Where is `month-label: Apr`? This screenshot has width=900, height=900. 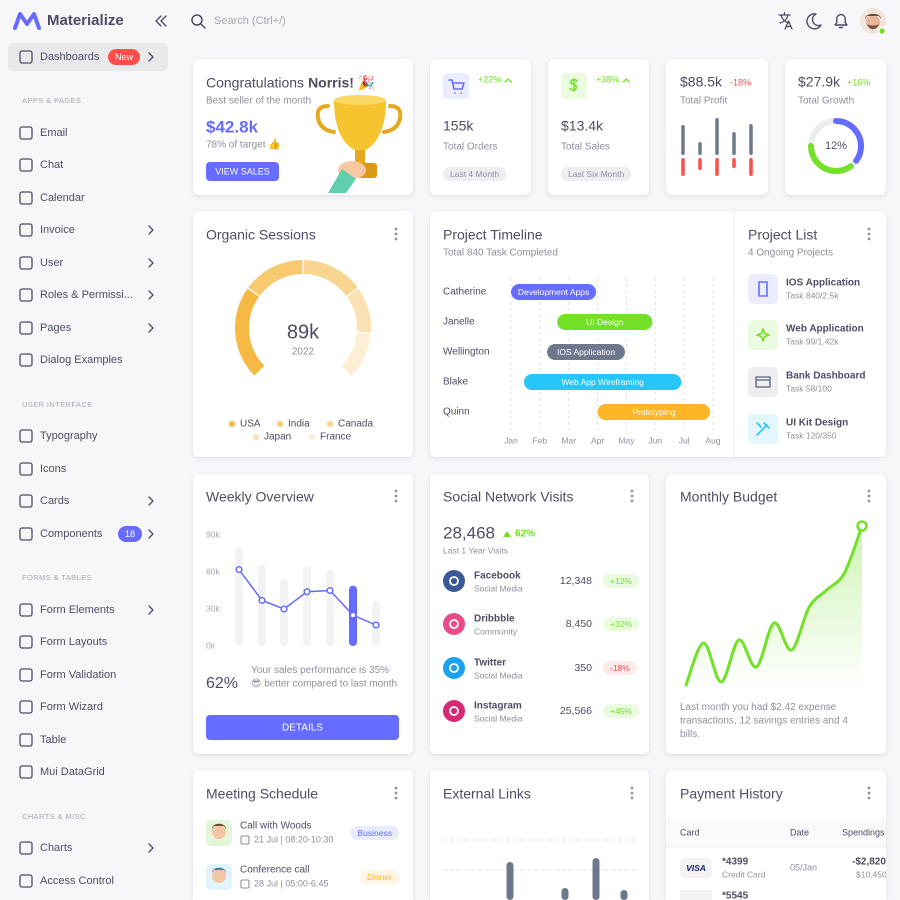 month-label: Apr is located at coordinates (597, 440).